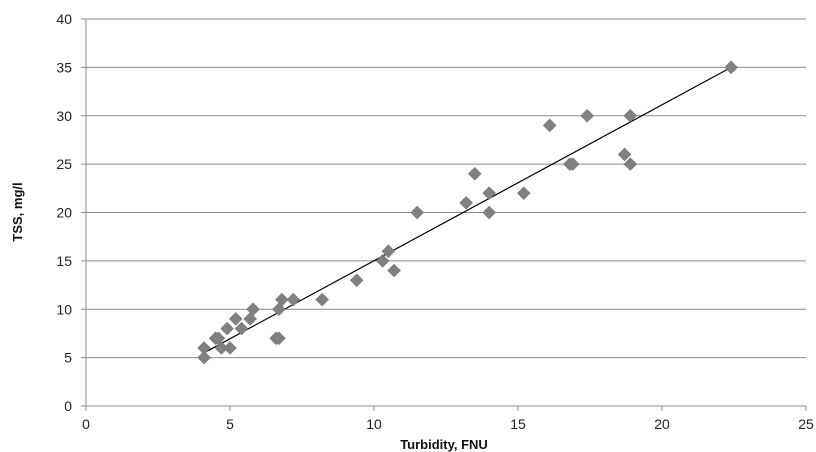 Image resolution: width=816 pixels, height=452 pixels. What do you see at coordinates (64, 67) in the screenshot?
I see `y-tick-label-35: 35` at bounding box center [64, 67].